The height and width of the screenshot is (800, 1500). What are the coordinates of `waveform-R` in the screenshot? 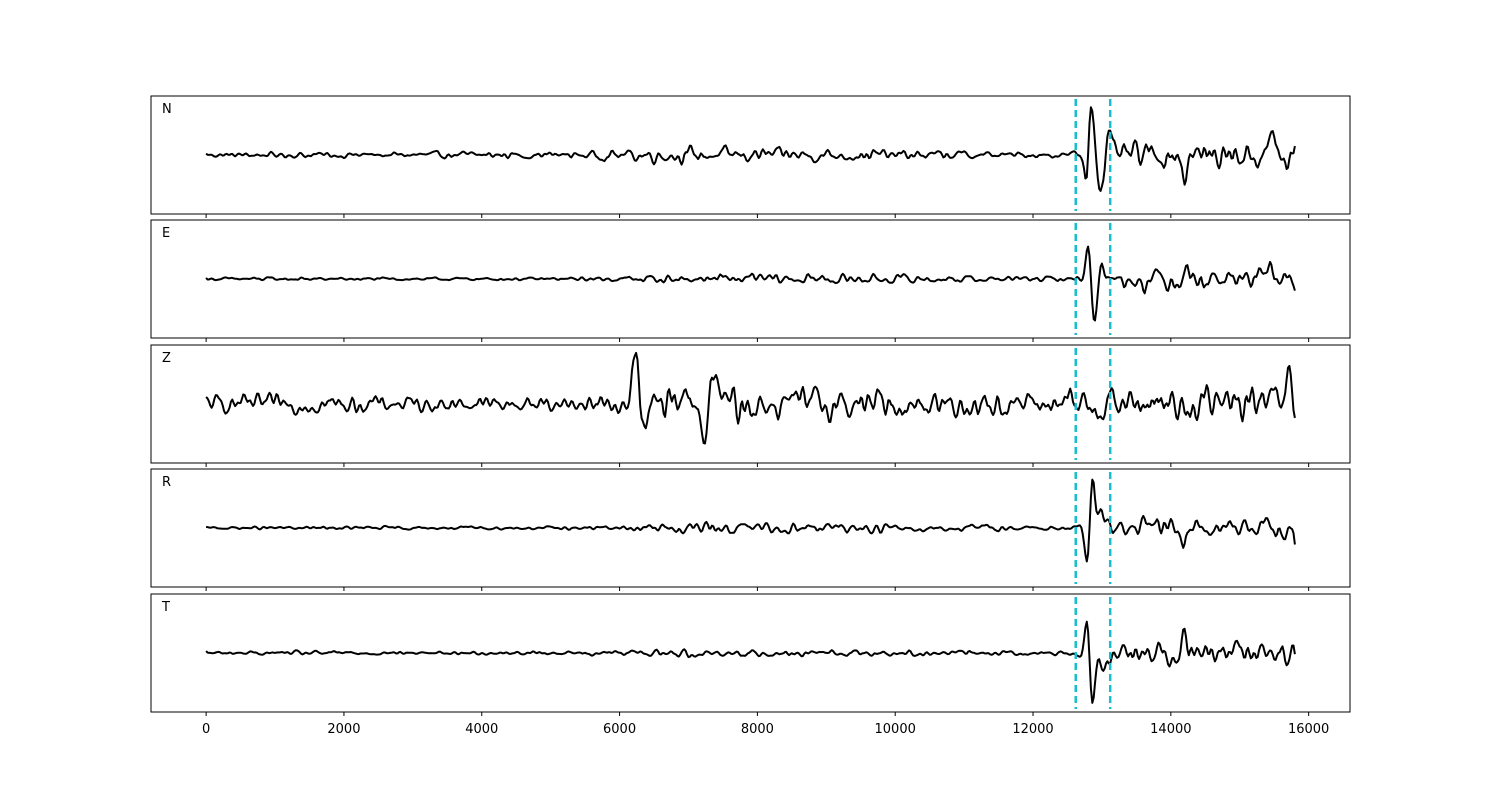 It's located at (750, 520).